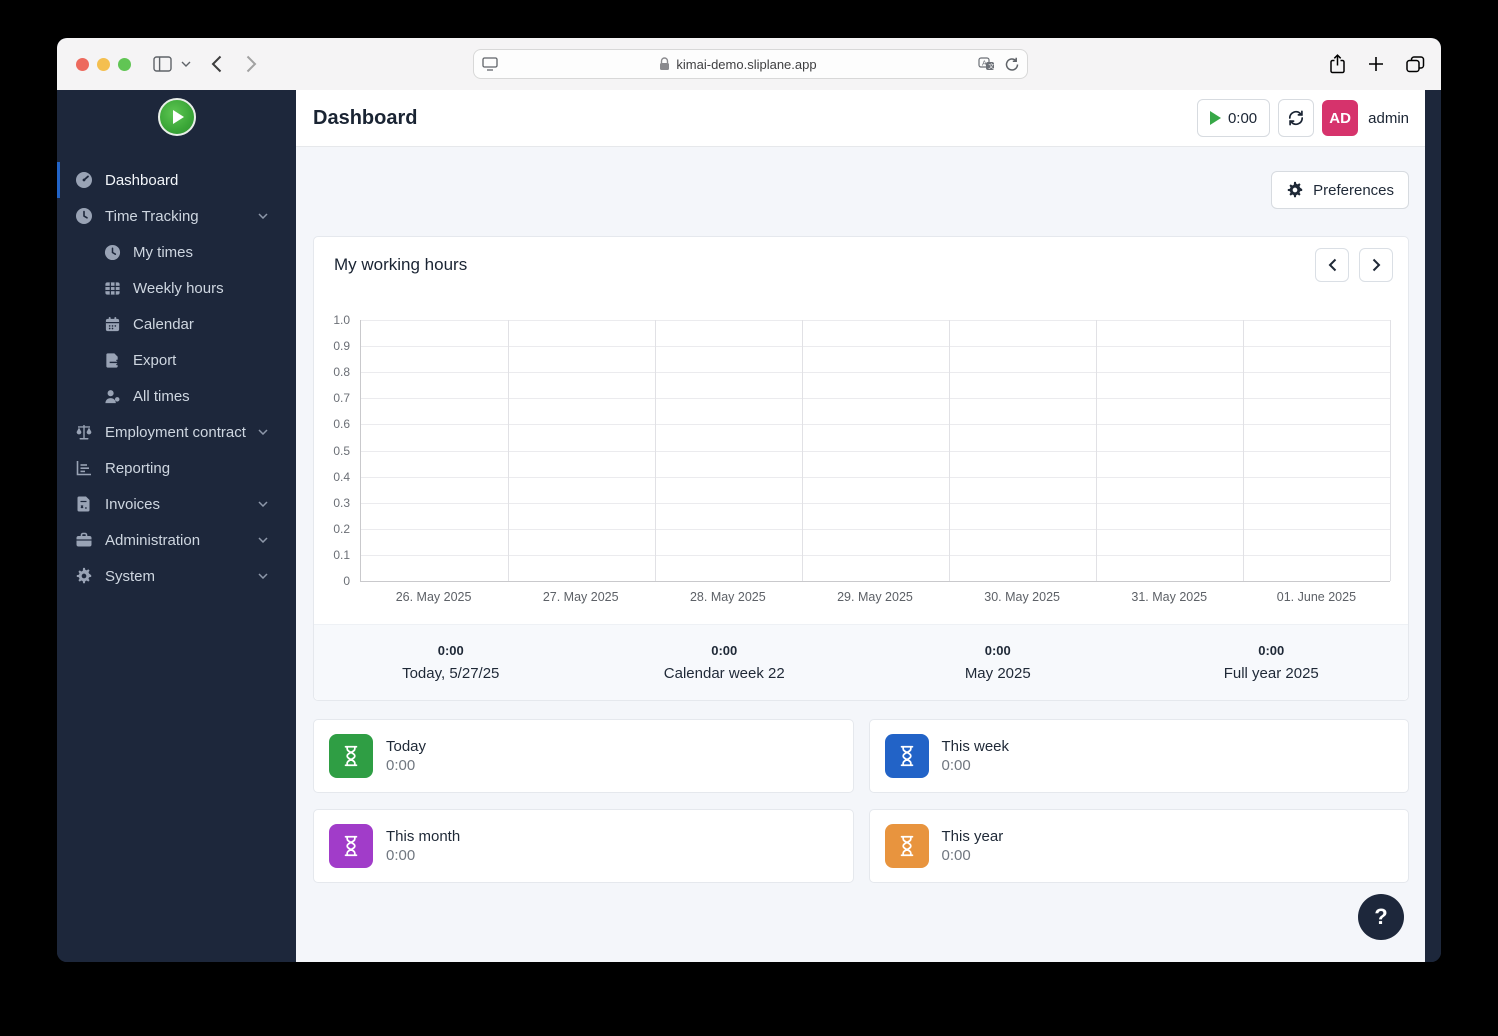  What do you see at coordinates (401, 855) in the screenshot?
I see `stat-value: 0:00` at bounding box center [401, 855].